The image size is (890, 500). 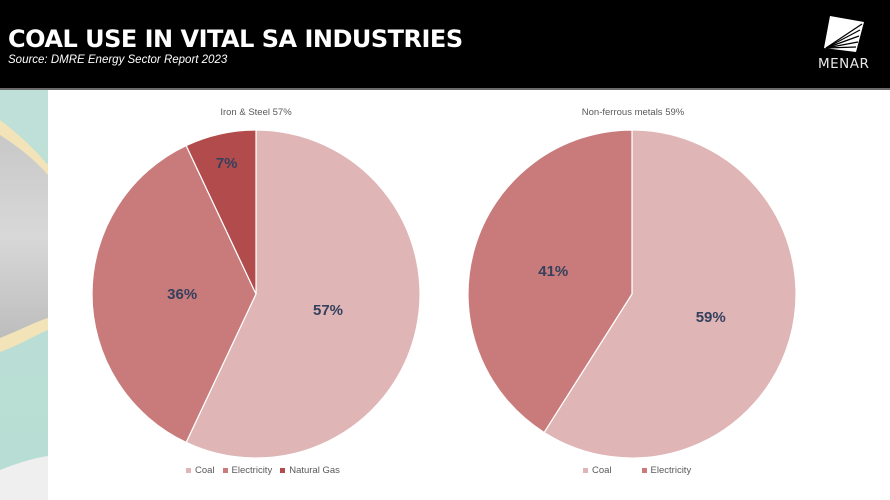 What do you see at coordinates (711, 317) in the screenshot?
I see `data-label-coal: 59%` at bounding box center [711, 317].